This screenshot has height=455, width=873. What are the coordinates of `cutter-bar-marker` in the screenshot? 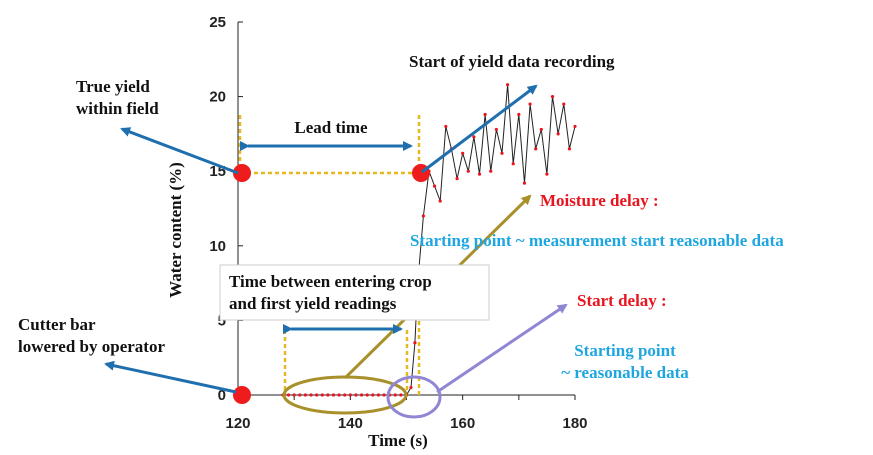 It's located at (242, 395).